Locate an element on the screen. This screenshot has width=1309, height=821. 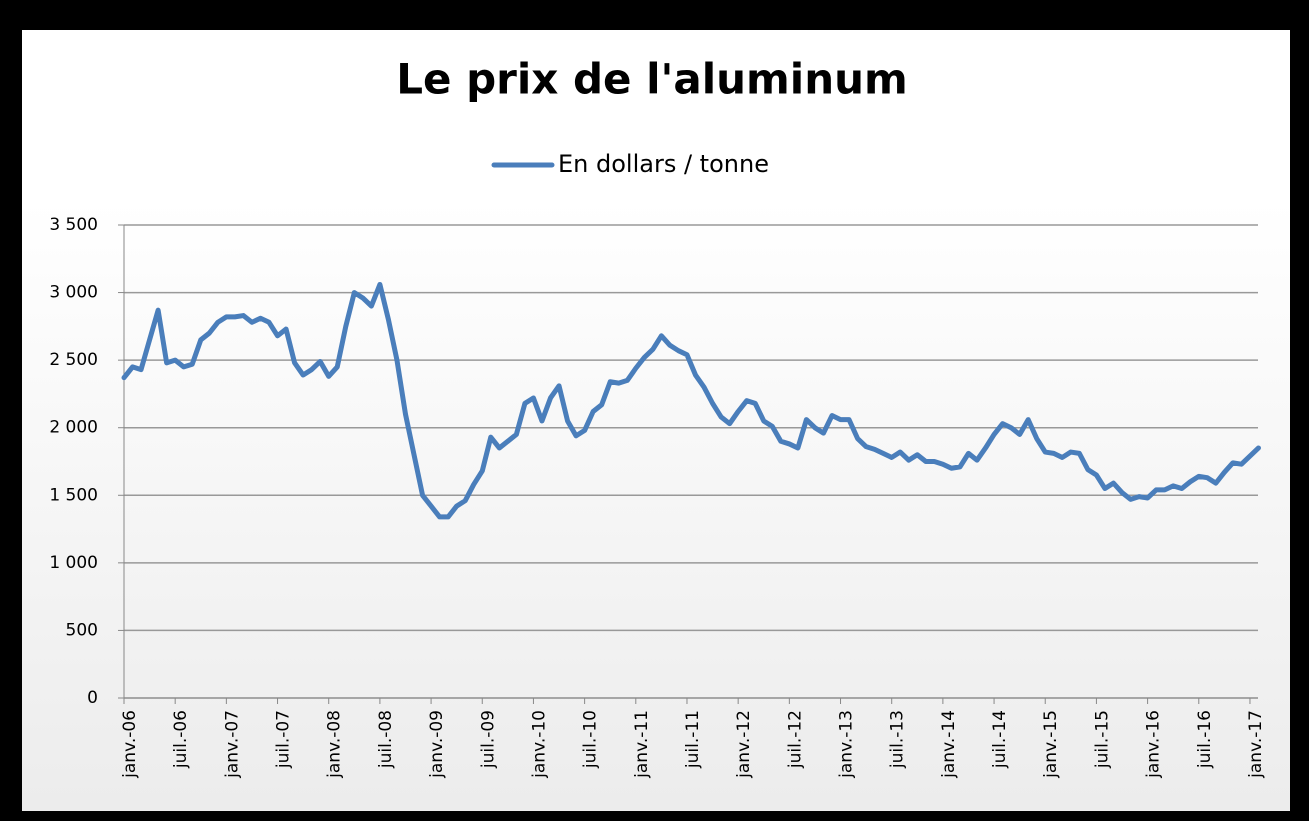
x-tick-label: janv.-06 is located at coordinates (130, 744).